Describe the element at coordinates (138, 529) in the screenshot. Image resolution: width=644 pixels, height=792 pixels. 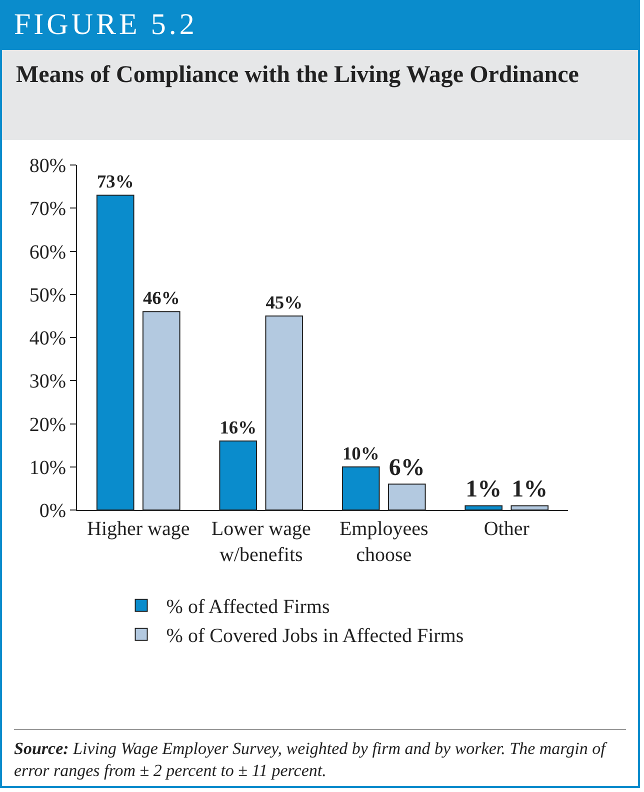
I see `x-tick-label: Higher wage` at that location.